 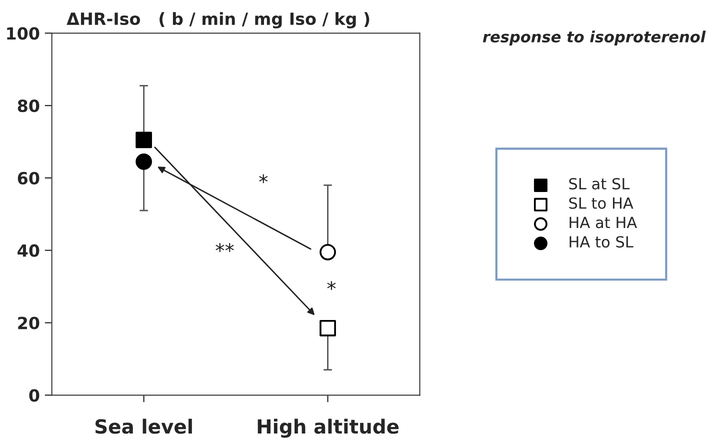 What do you see at coordinates (29, 250) in the screenshot?
I see `y-tick-label: 40` at bounding box center [29, 250].